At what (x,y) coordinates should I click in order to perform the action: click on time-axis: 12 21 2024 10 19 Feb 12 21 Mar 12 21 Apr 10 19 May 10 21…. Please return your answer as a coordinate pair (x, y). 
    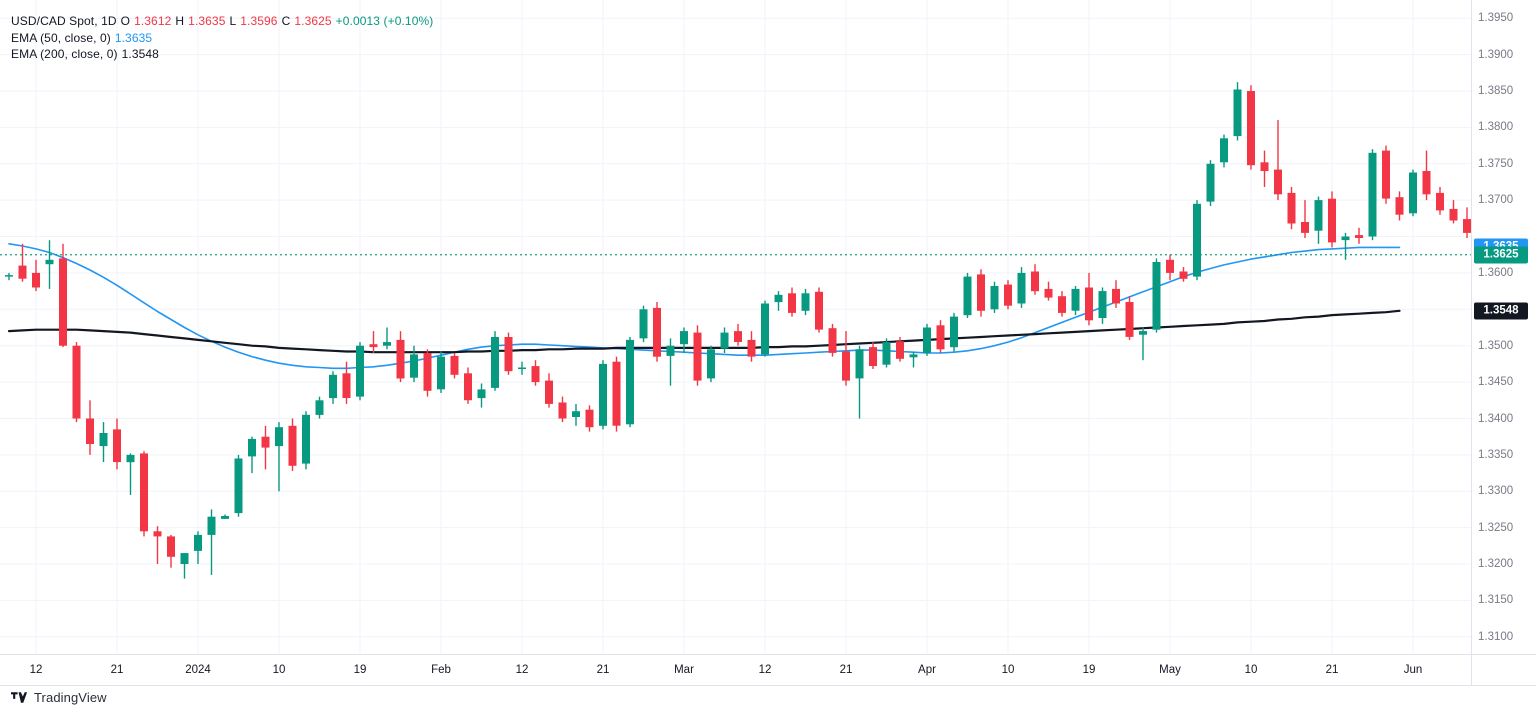
    Looking at the image, I should click on (736, 670).